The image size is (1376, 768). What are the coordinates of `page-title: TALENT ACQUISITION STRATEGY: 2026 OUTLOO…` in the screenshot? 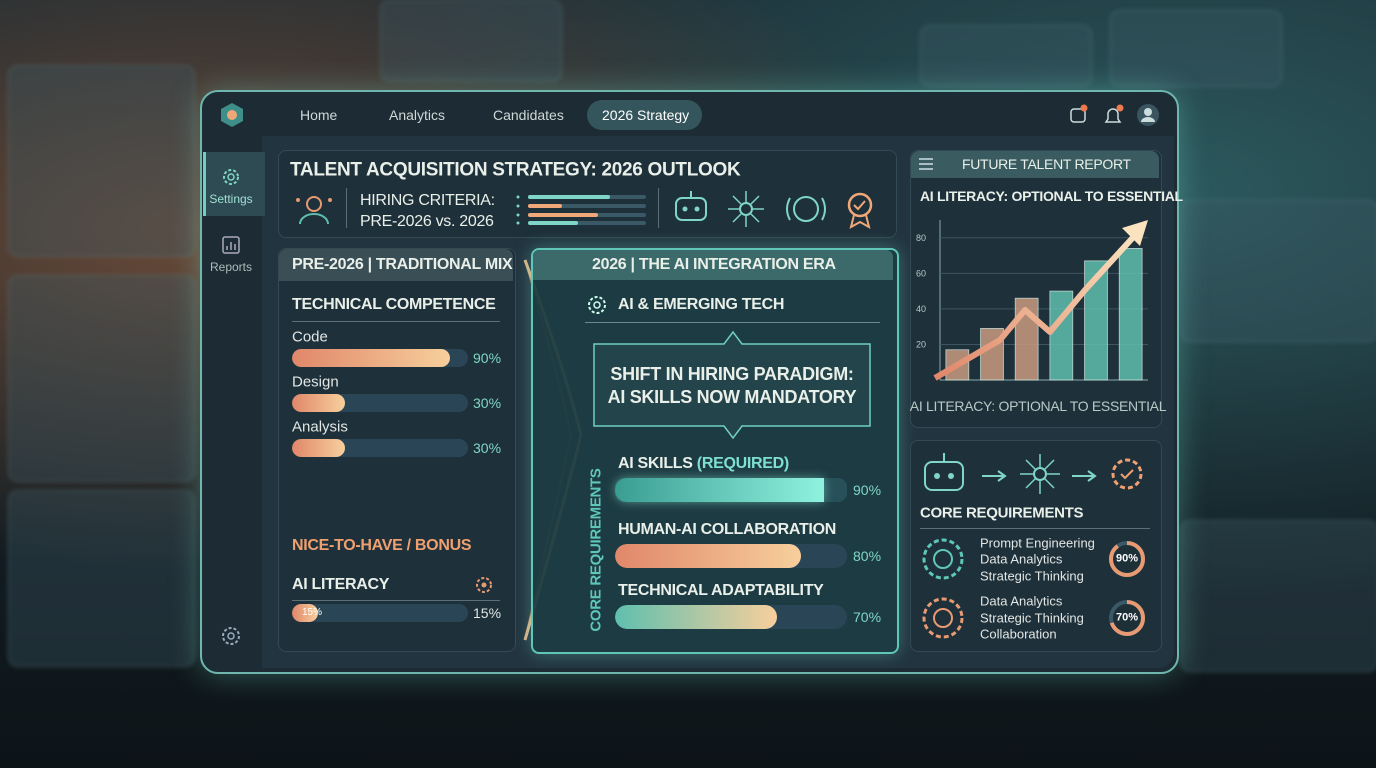 It's located at (515, 170).